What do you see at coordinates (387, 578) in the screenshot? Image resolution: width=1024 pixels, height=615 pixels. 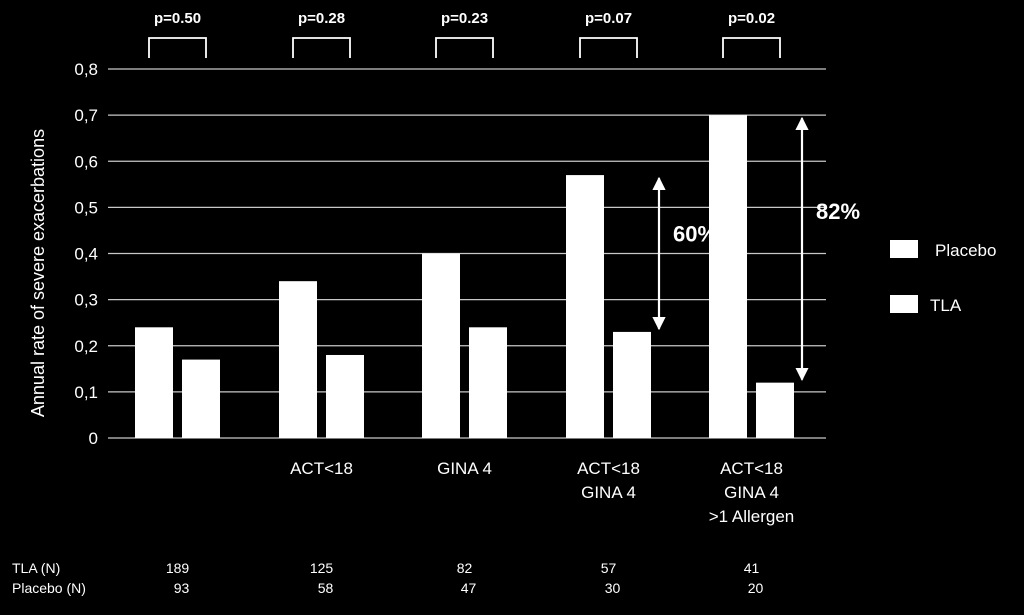 I see `n-table: TLA (N) 189 125 82 57 41 Placebo (N) 93 58 47 30 20` at bounding box center [387, 578].